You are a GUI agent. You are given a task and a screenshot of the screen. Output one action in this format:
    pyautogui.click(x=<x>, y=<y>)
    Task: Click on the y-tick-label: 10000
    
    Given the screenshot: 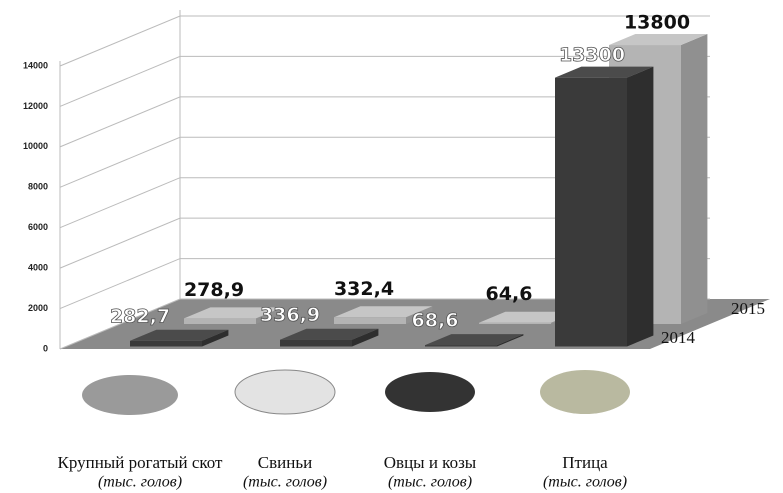 What is the action you would take?
    pyautogui.click(x=35, y=146)
    